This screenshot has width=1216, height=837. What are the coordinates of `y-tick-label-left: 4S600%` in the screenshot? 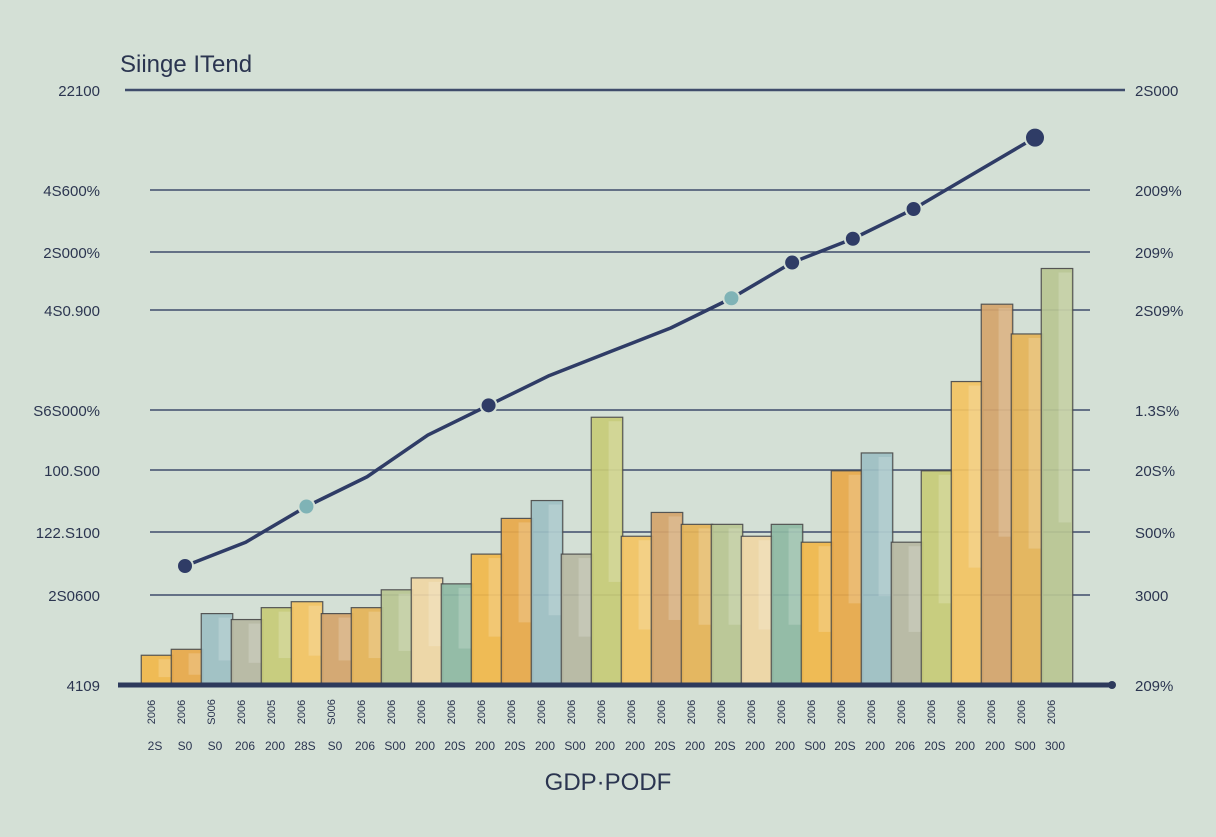 It's located at (71, 191).